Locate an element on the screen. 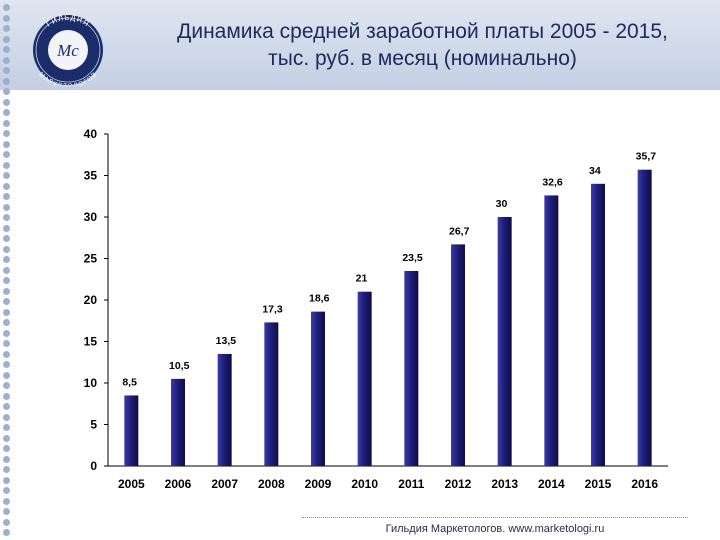 The height and width of the screenshot is (540, 720). data-label-2012: 26,7 is located at coordinates (459, 231).